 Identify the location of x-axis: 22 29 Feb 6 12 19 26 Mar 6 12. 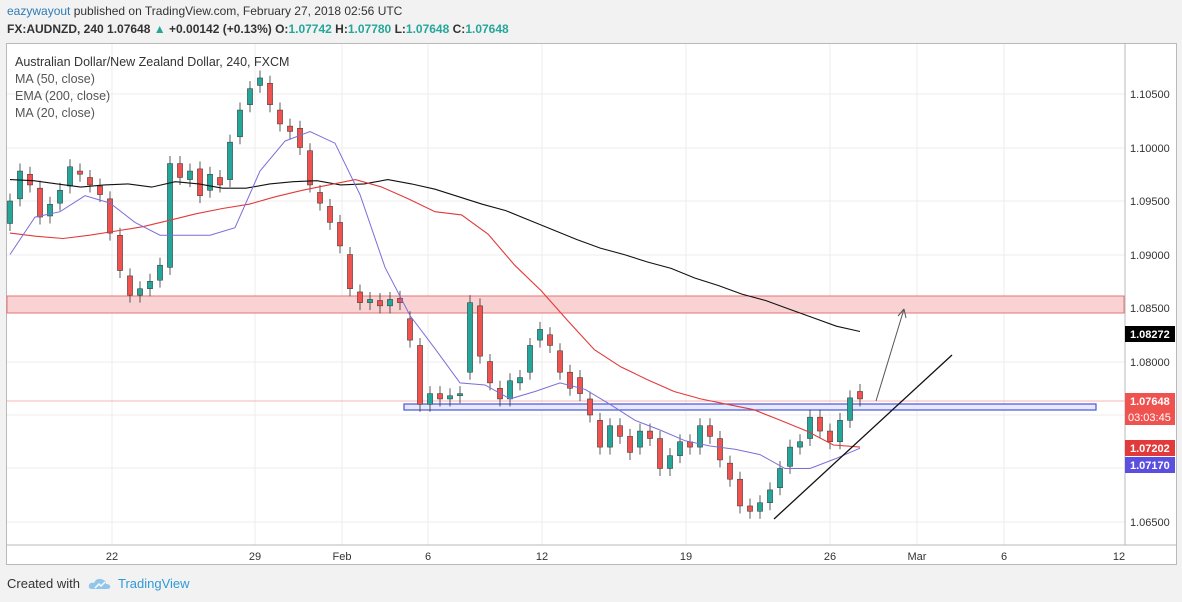
(615, 557).